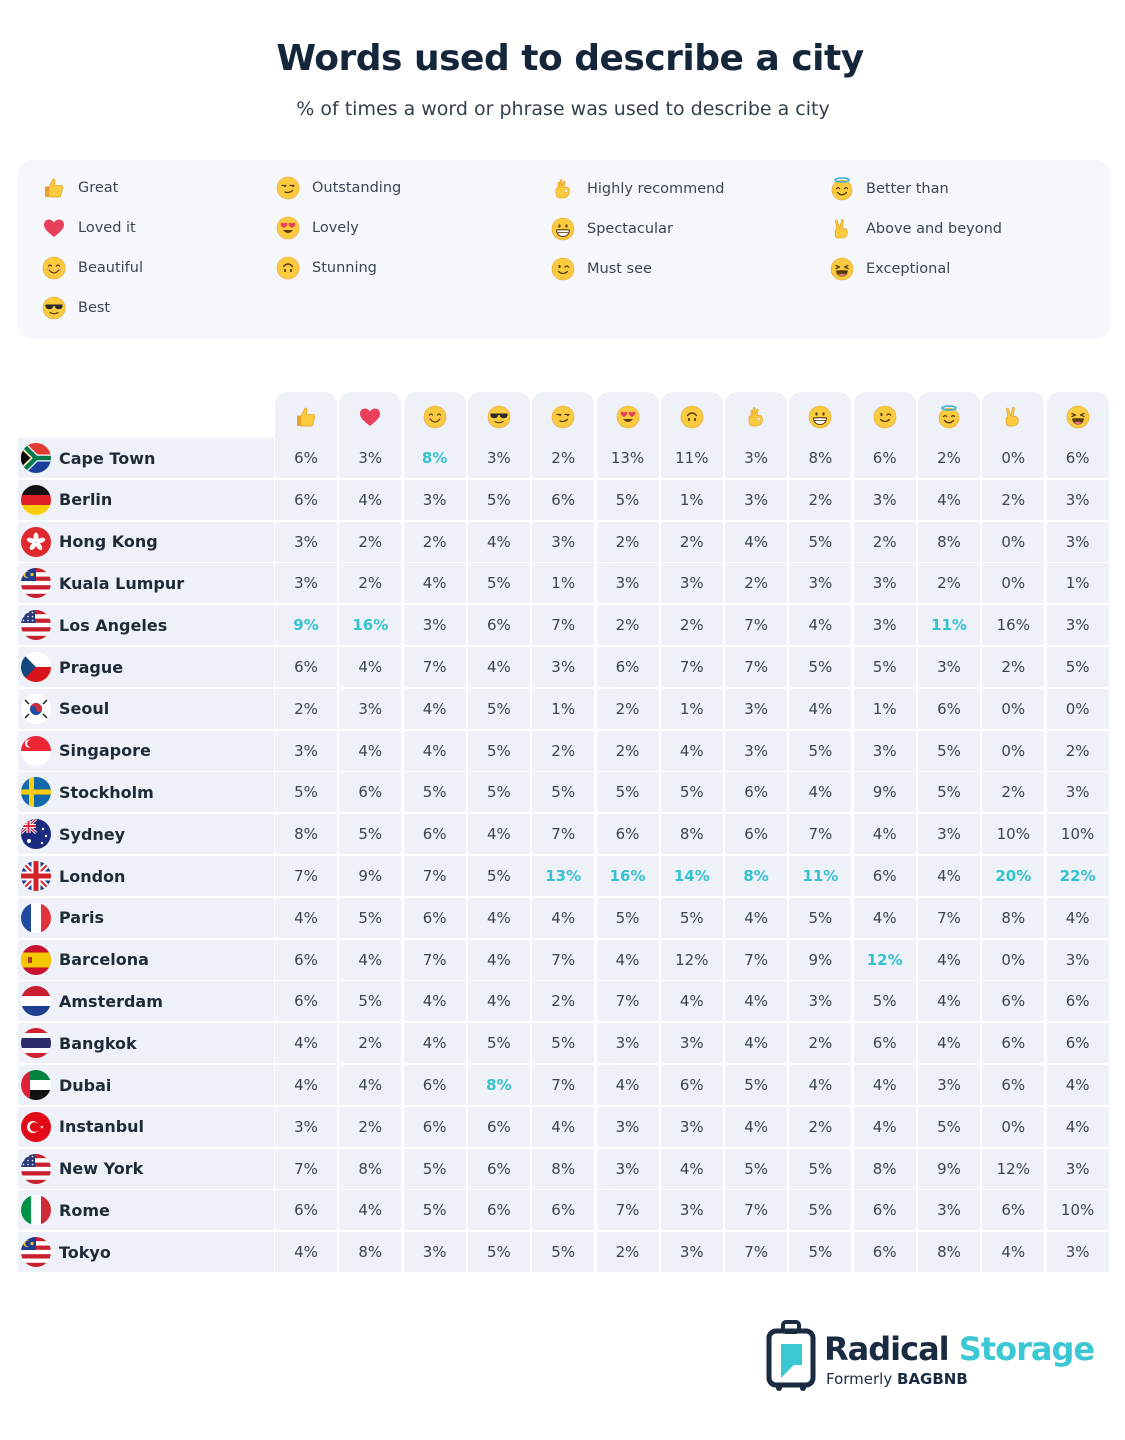  I want to click on france-flag-icon, so click(36, 917).